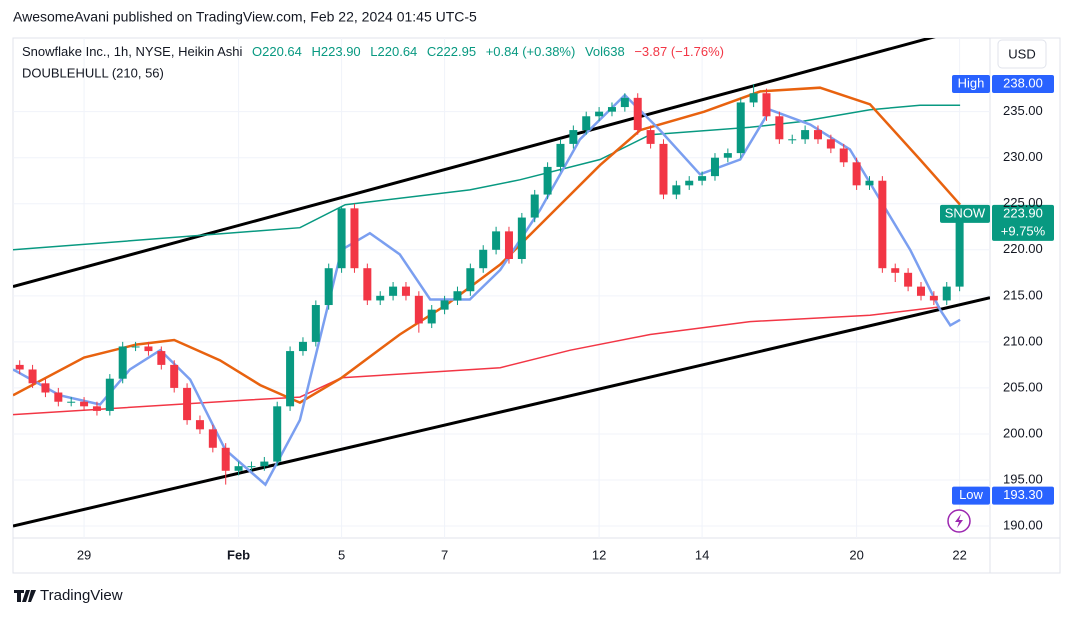  Describe the element at coordinates (702, 554) in the screenshot. I see `x-tick-label: 14` at that location.